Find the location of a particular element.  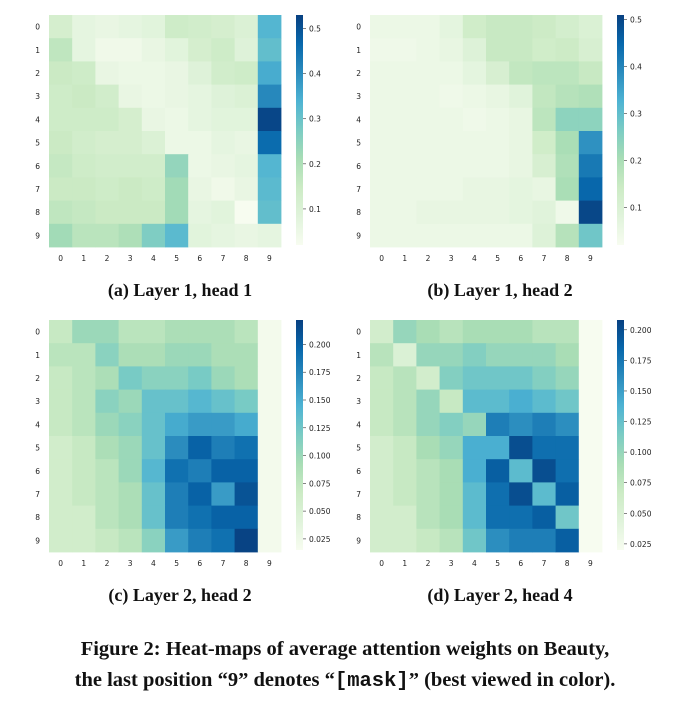

x-tick-label: 1 is located at coordinates (404, 563).